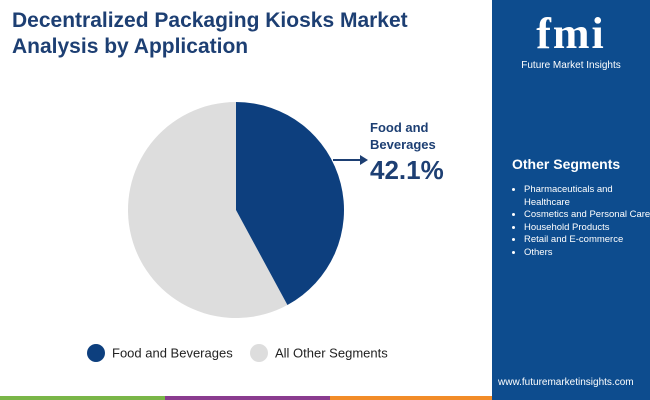 This screenshot has width=650, height=400. What do you see at coordinates (364, 160) in the screenshot?
I see `annotation-arrowhead` at bounding box center [364, 160].